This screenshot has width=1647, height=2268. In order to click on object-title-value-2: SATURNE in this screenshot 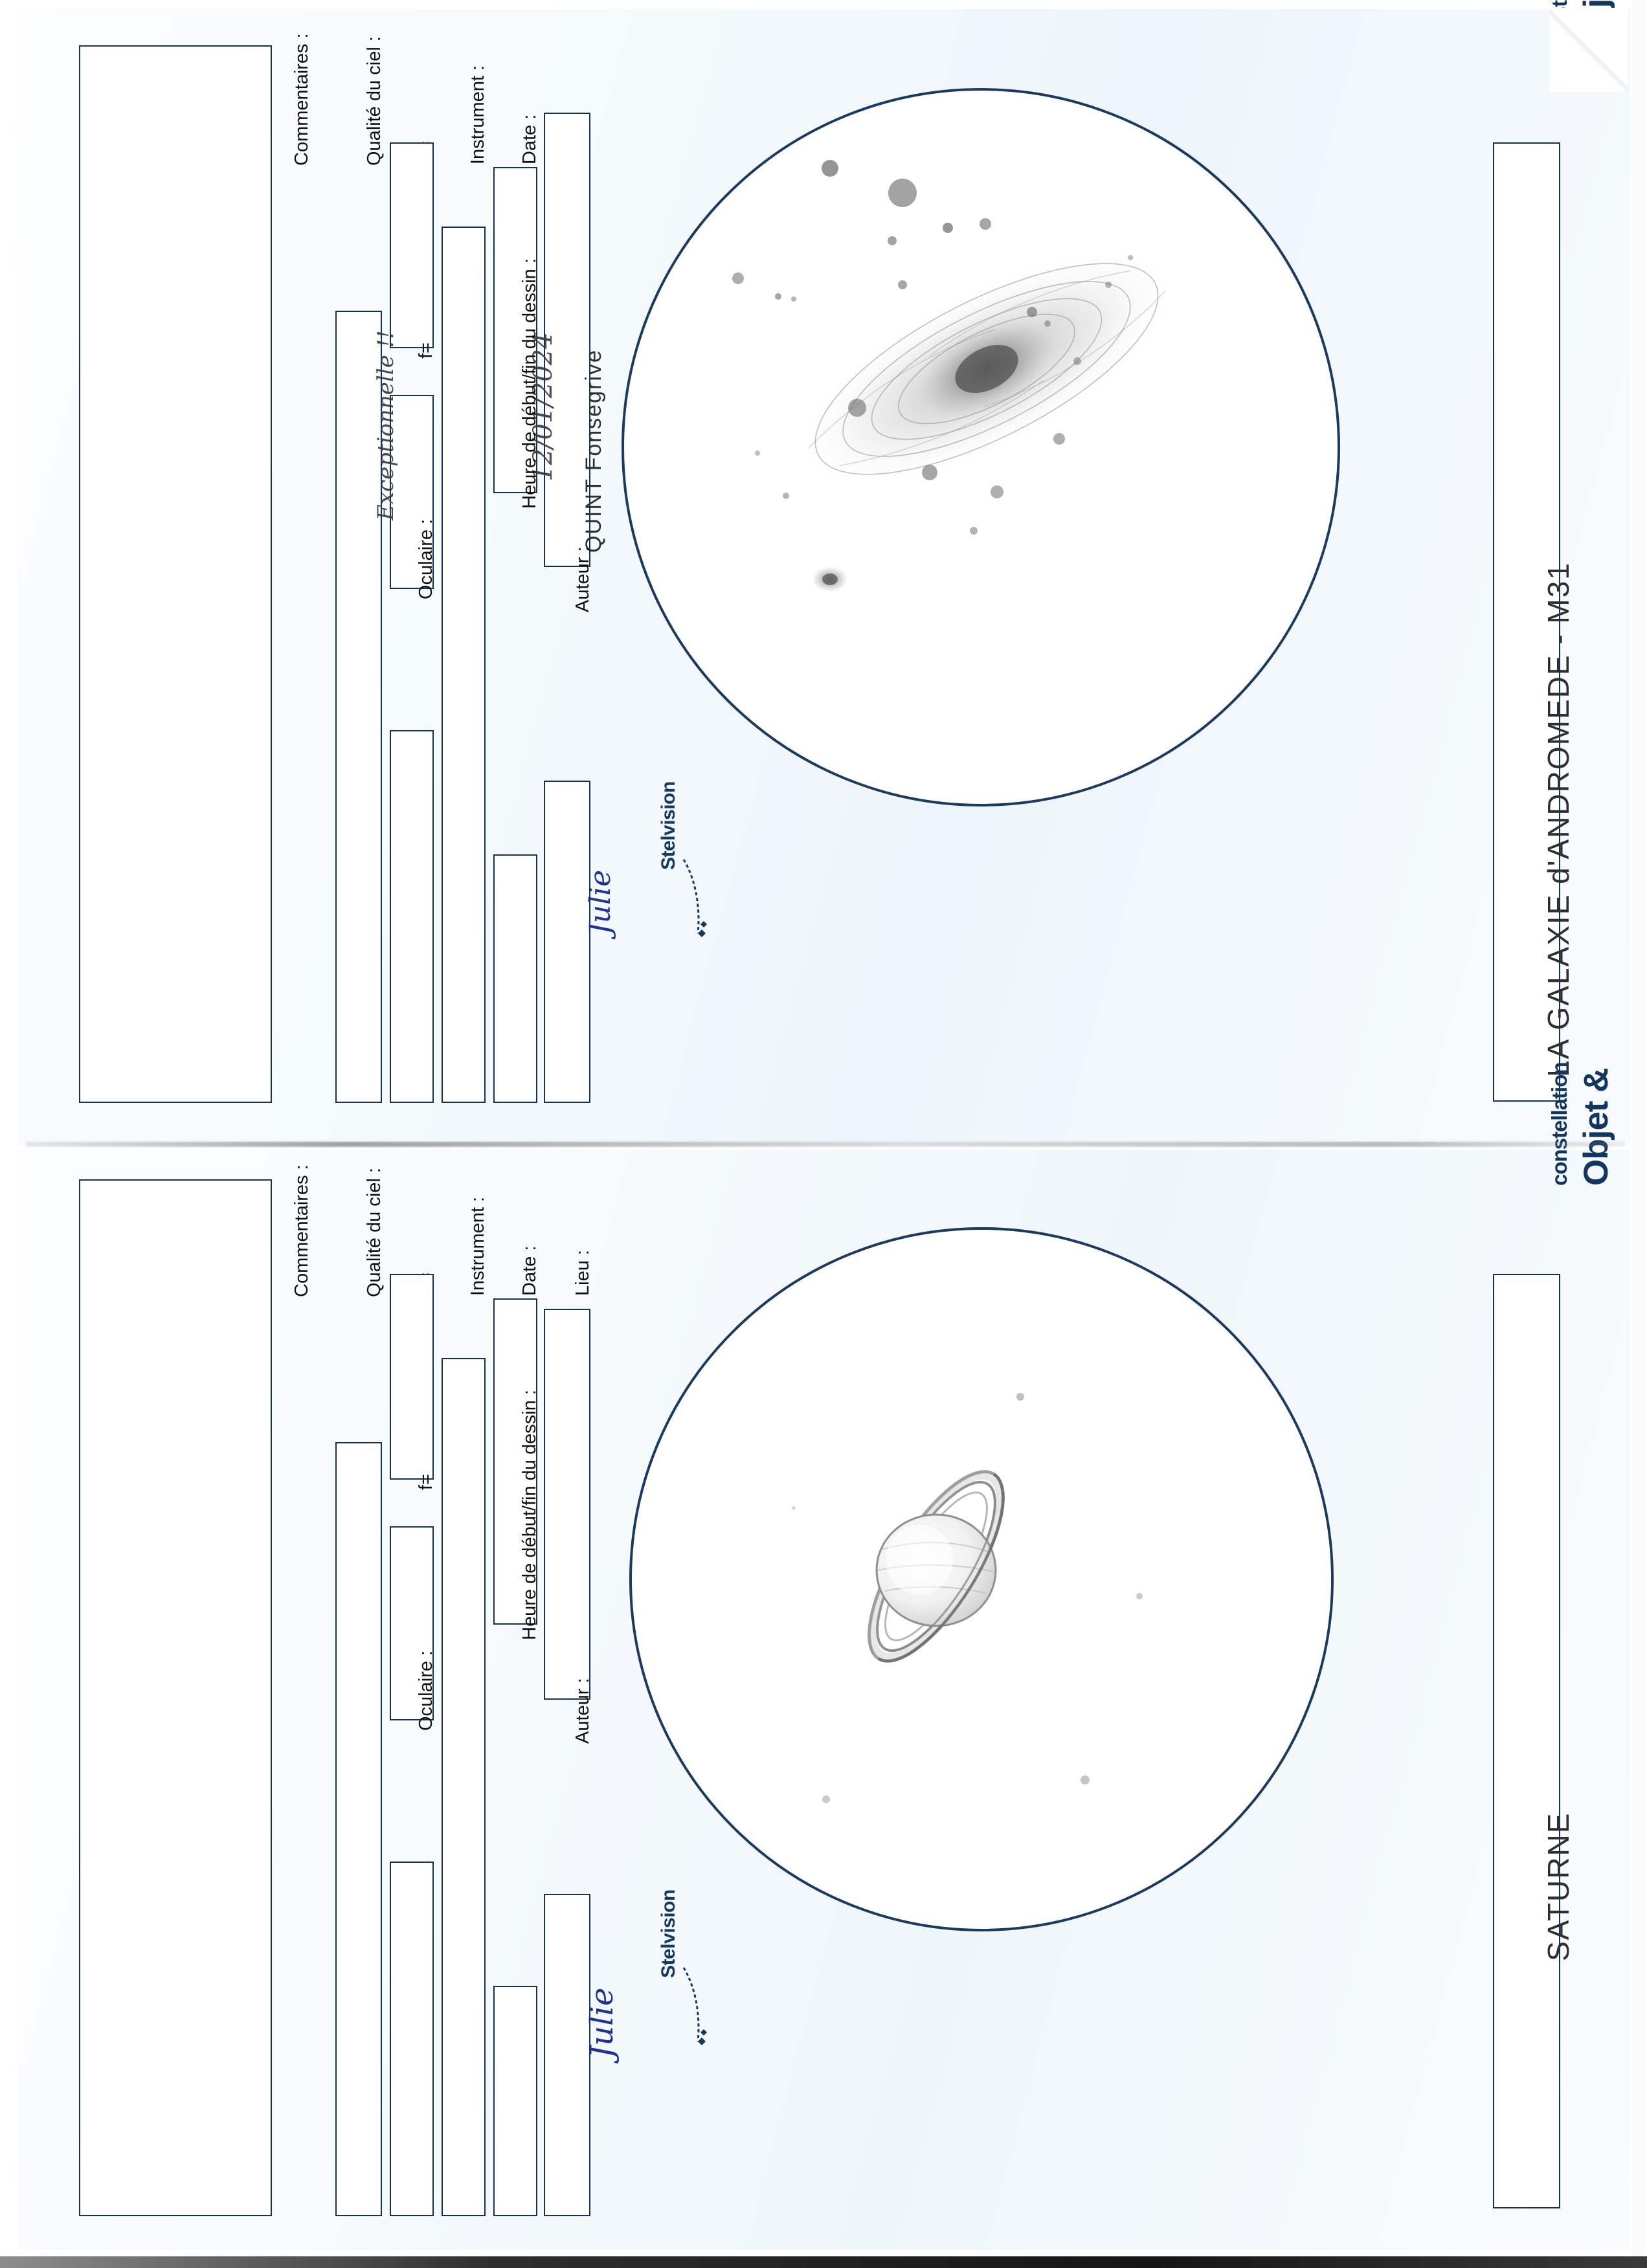, I will do `click(1558, 1886)`.